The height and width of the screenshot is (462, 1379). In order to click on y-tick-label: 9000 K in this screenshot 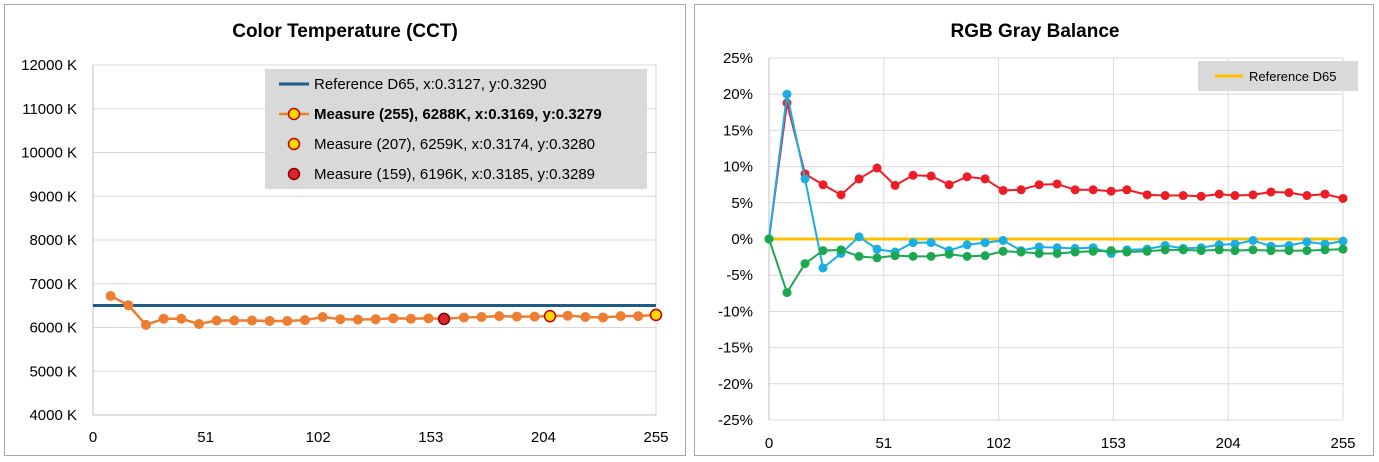, I will do `click(53, 196)`.